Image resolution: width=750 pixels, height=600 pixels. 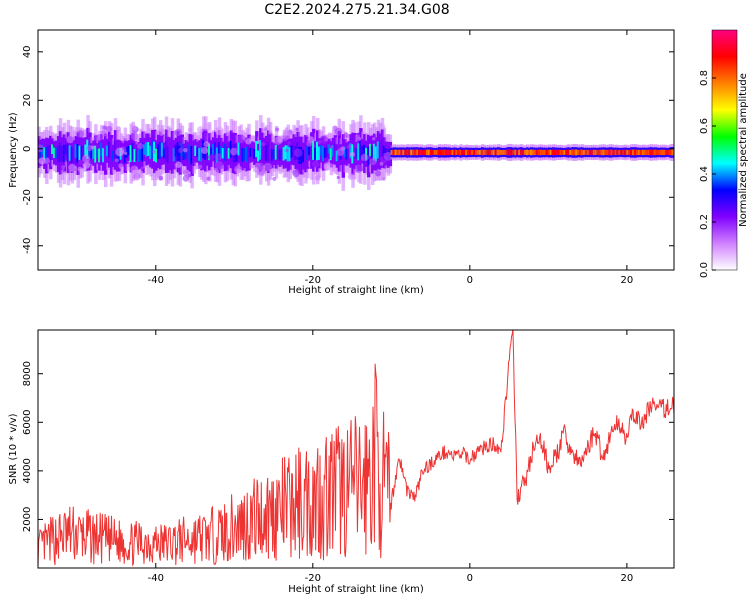 What do you see at coordinates (13, 448) in the screenshot?
I see `snr-y-label: SNR (10 * v/v)` at bounding box center [13, 448].